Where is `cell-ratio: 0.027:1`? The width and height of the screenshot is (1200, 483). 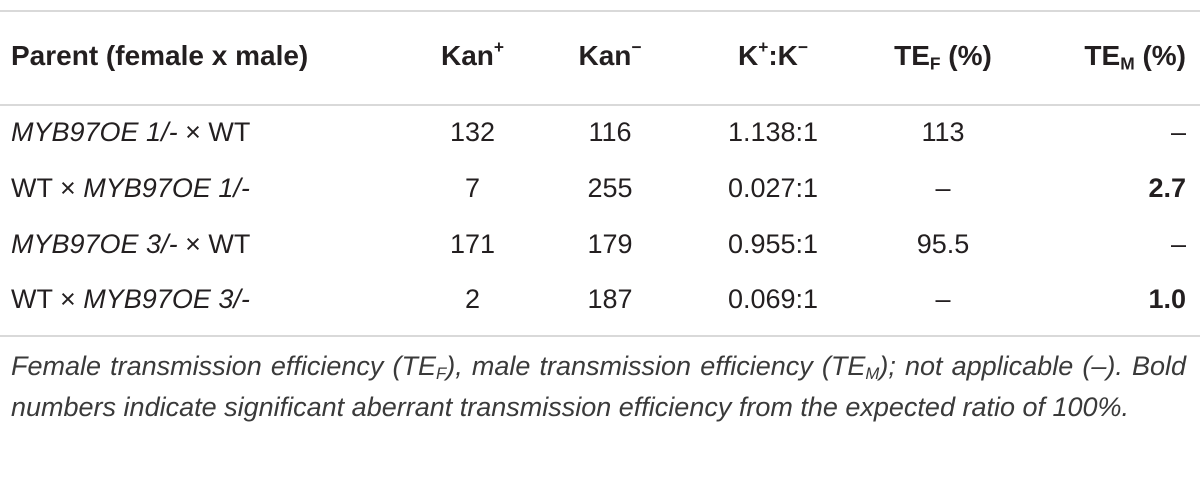
cell-ratio: 0.027:1 is located at coordinates (773, 188).